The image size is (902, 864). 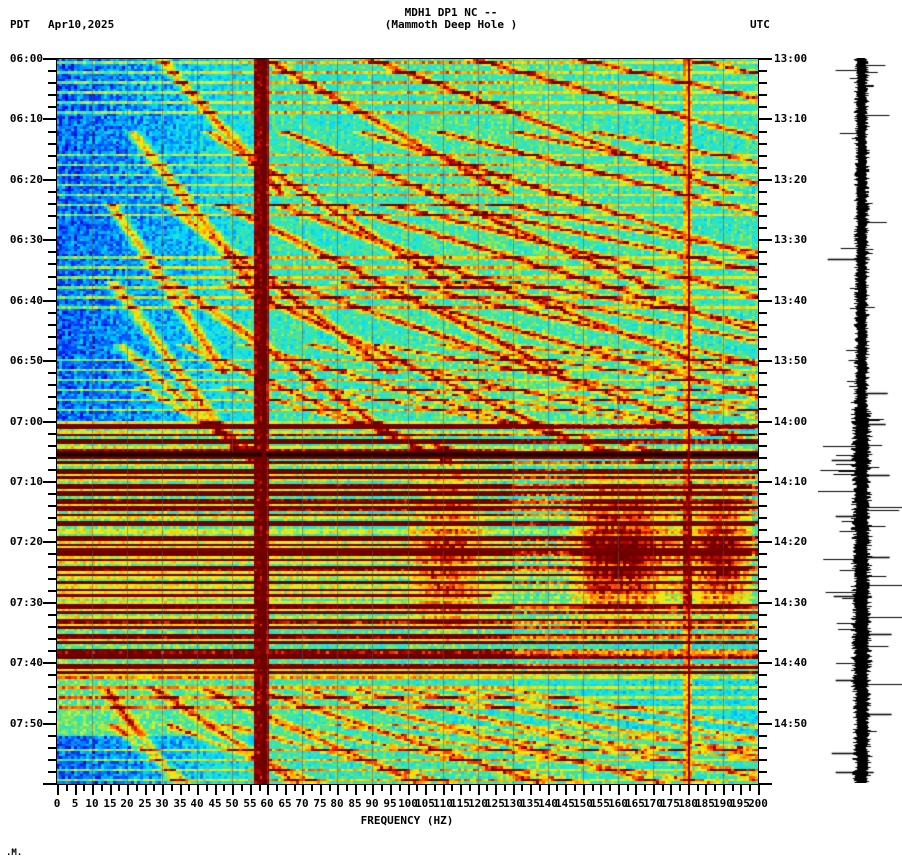 I want to click on freq-tick-label: 135, so click(x=530, y=803).